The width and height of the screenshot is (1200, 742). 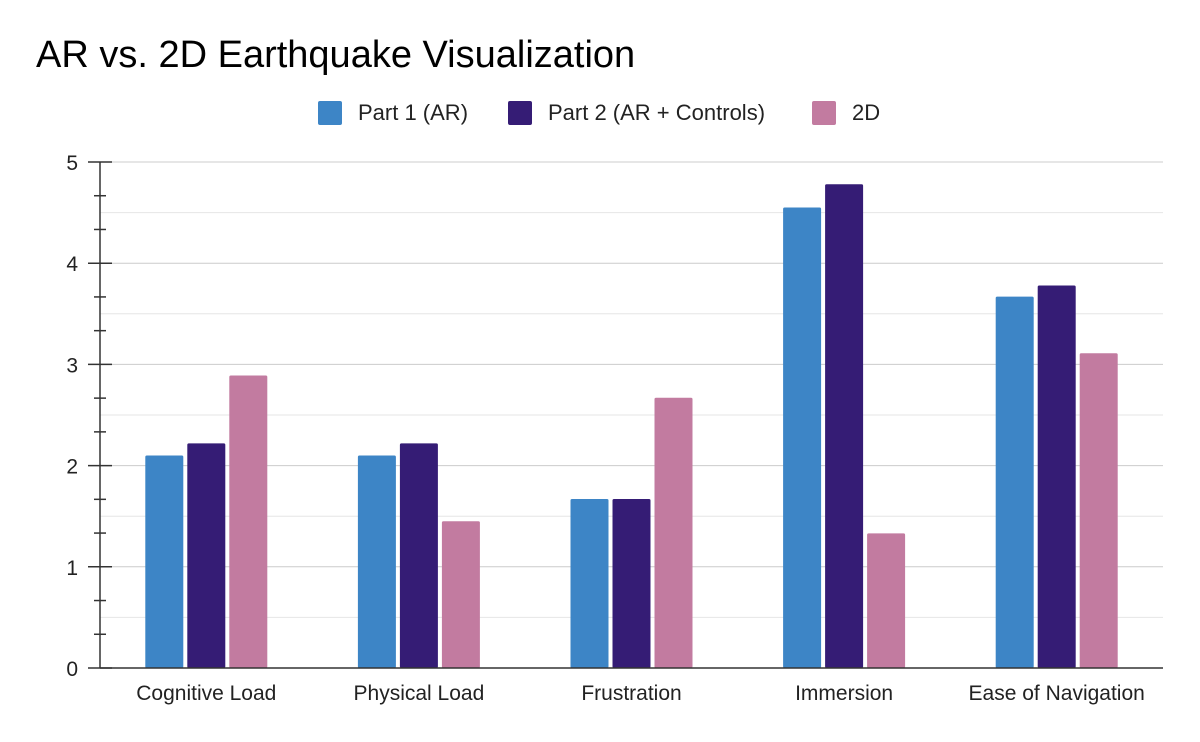 I want to click on legend-swatch-part-1-ar, so click(x=330, y=113).